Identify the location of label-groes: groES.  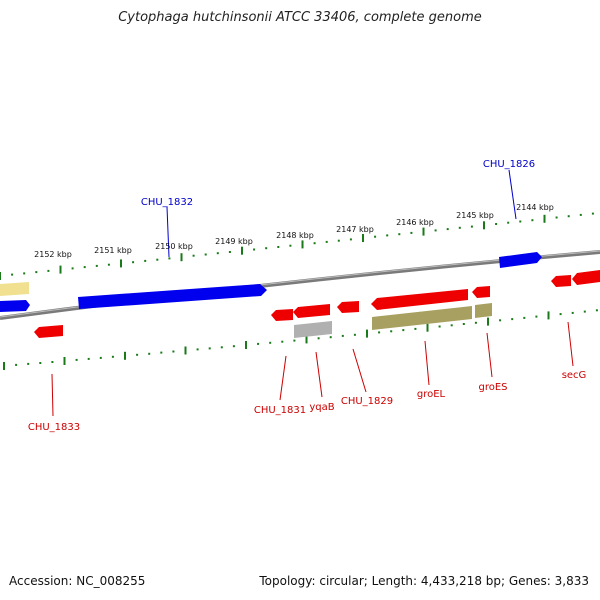
(492, 387).